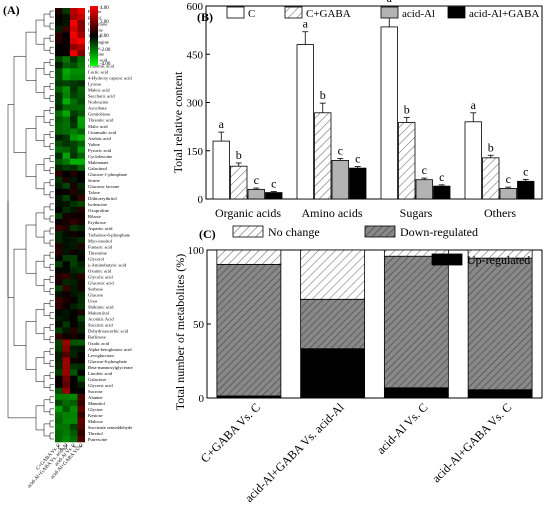  Describe the element at coordinates (110, 349) in the screenshot. I see `heatmap-row-label: Alpha-ketoglutaric acid` at that location.